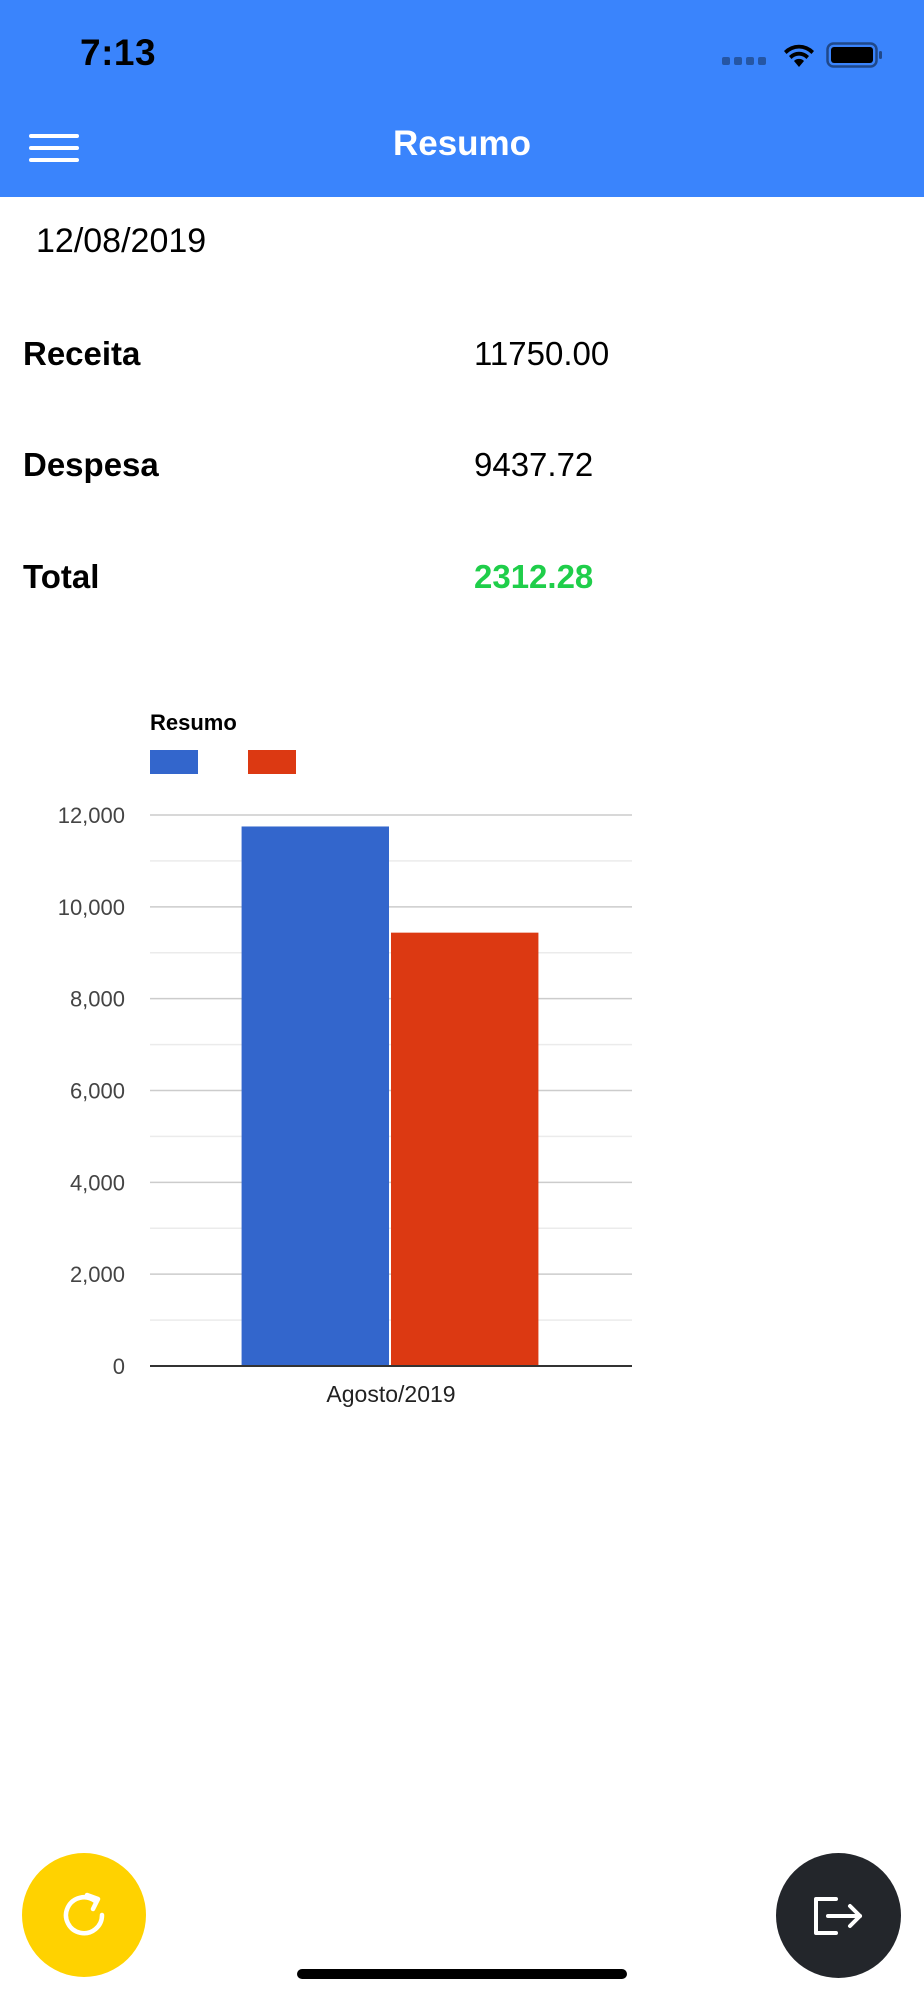  I want to click on total-label: Total, so click(61, 576).